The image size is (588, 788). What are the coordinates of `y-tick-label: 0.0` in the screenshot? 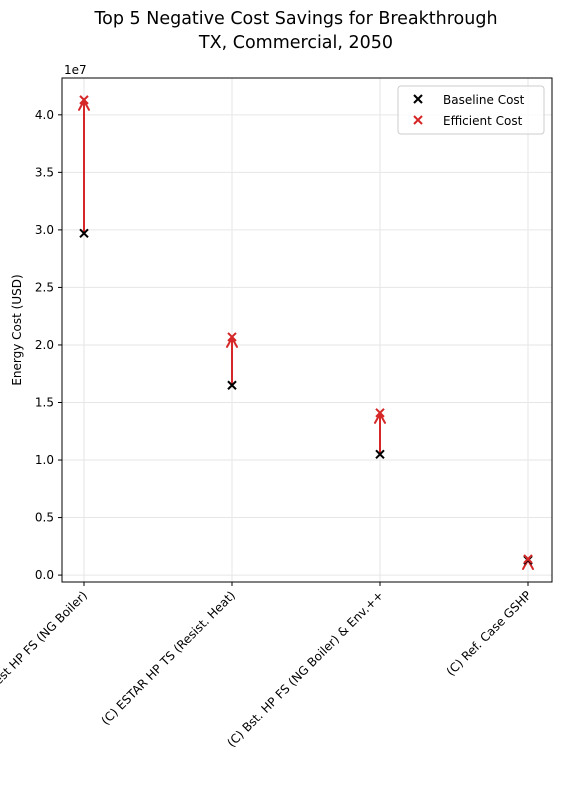 It's located at (44, 575).